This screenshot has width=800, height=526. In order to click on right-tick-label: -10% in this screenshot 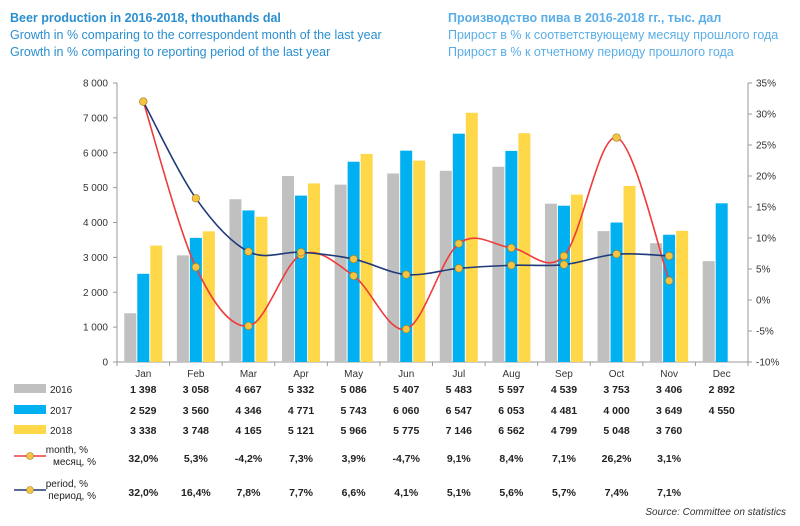, I will do `click(767, 363)`.